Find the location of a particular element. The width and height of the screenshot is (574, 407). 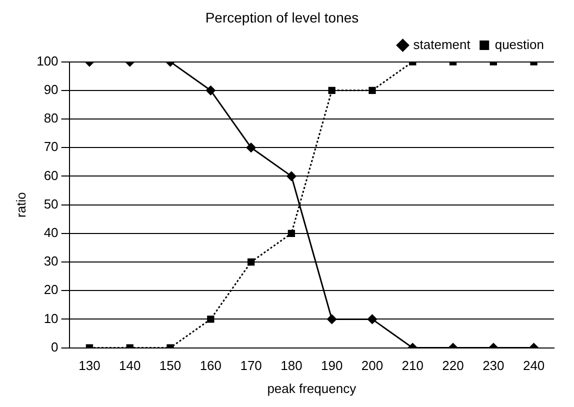

x-tick-label: 170 is located at coordinates (251, 366).